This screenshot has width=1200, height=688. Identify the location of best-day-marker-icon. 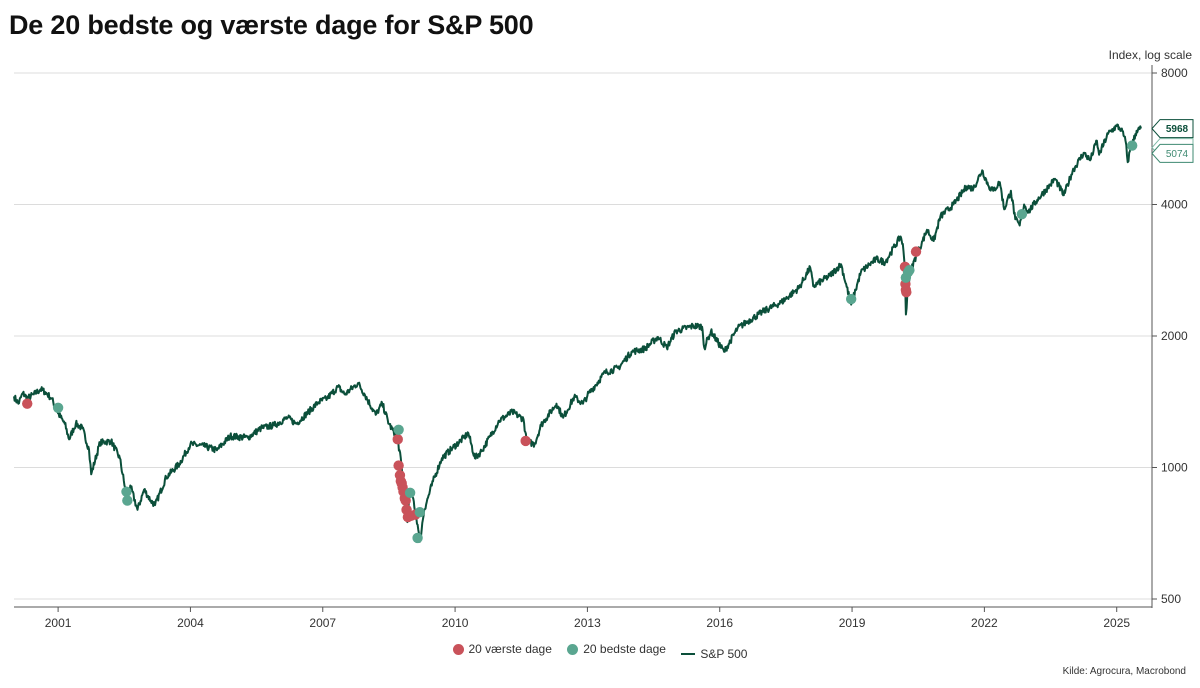
(573, 649).